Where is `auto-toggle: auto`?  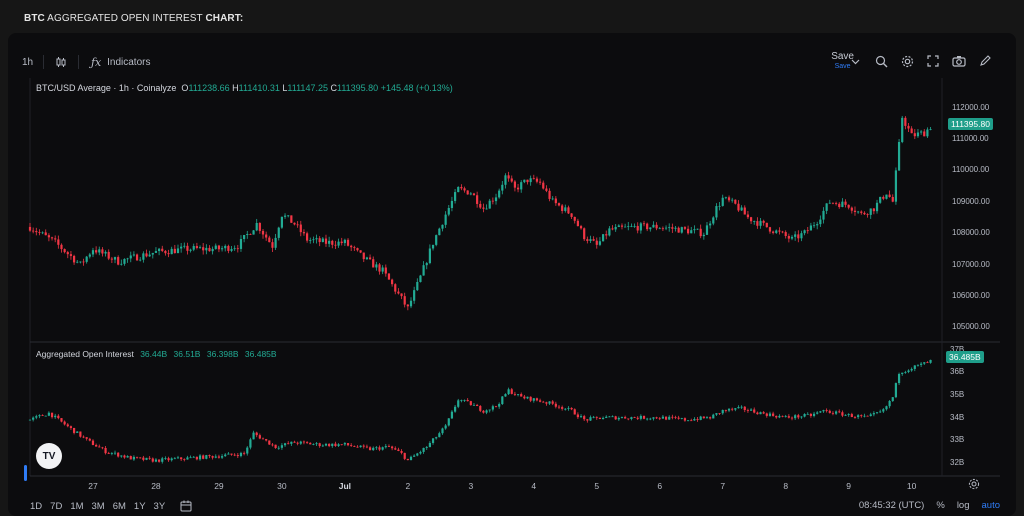
auto-toggle: auto is located at coordinates (991, 505).